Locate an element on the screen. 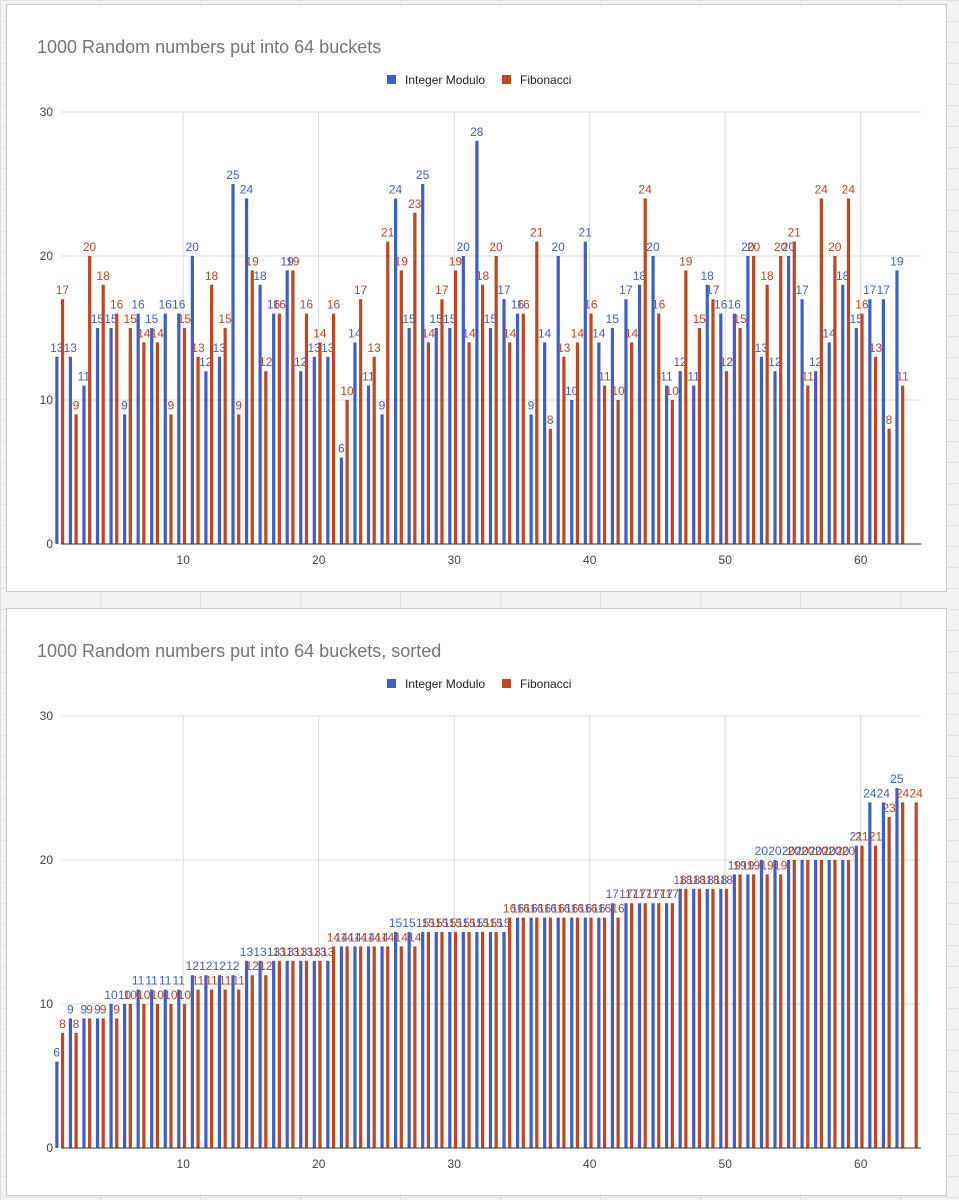  data-label-fibonacci: 17 is located at coordinates (361, 290).